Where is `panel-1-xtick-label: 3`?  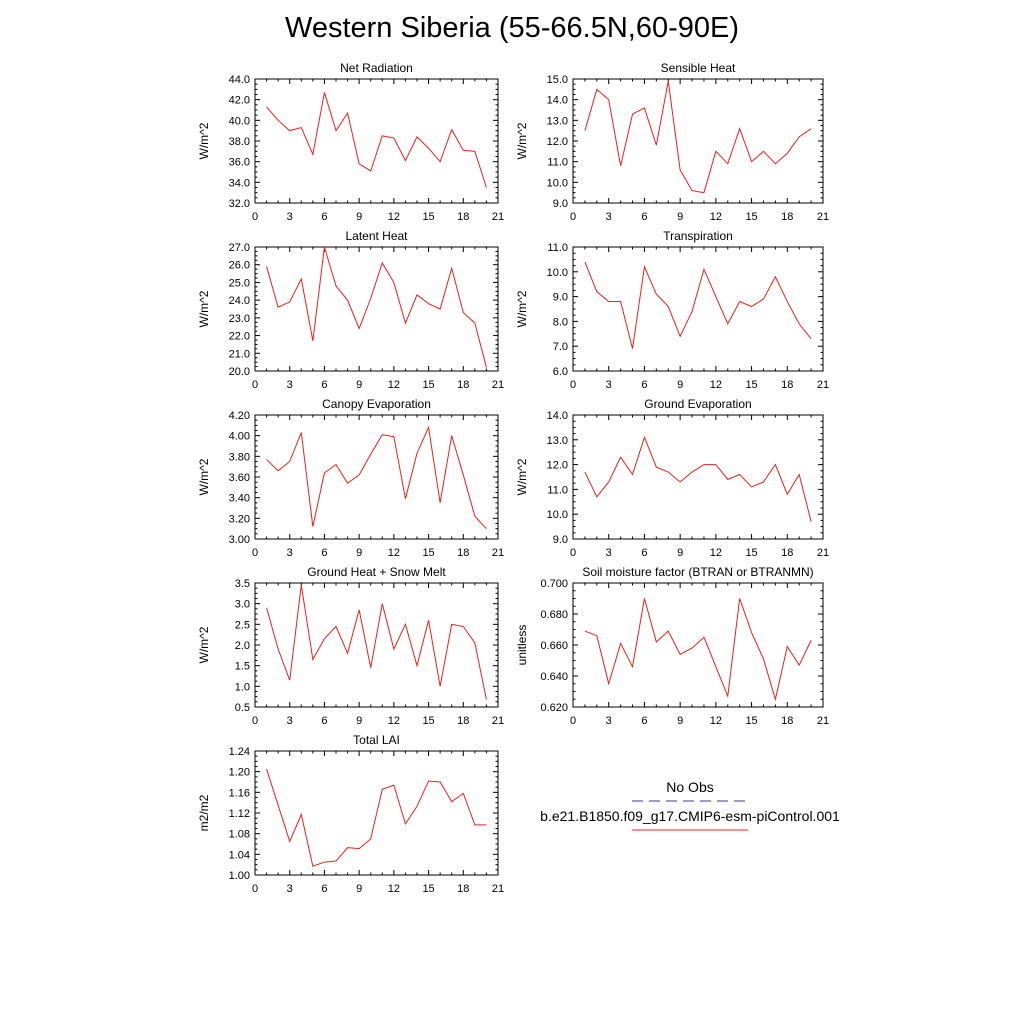
panel-1-xtick-label: 3 is located at coordinates (290, 217).